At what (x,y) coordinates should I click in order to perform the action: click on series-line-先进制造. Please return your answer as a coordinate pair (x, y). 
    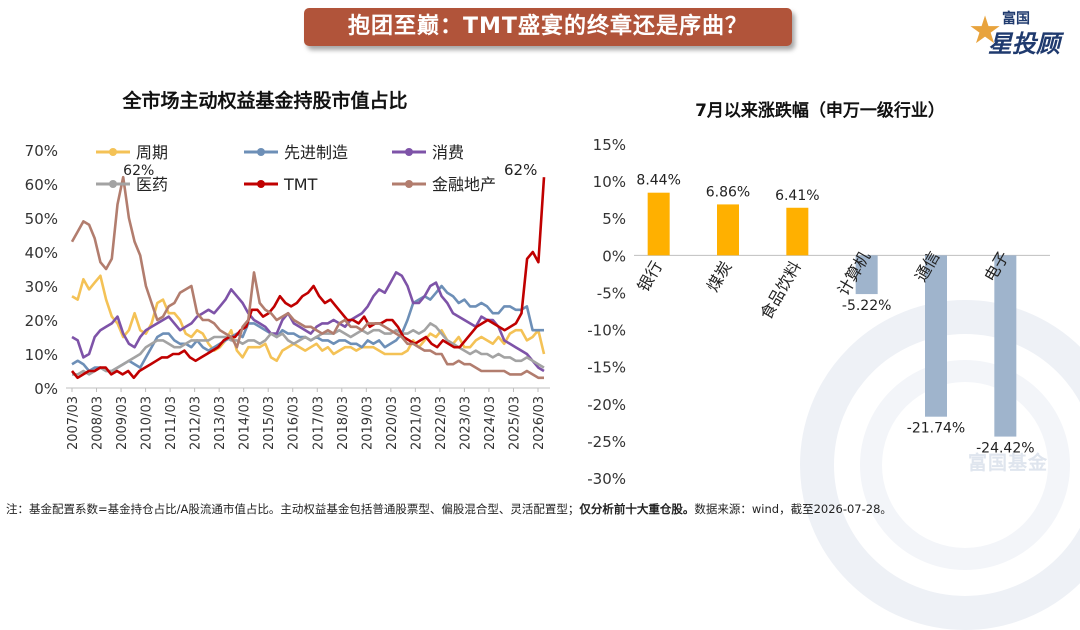
    Looking at the image, I should click on (307, 328).